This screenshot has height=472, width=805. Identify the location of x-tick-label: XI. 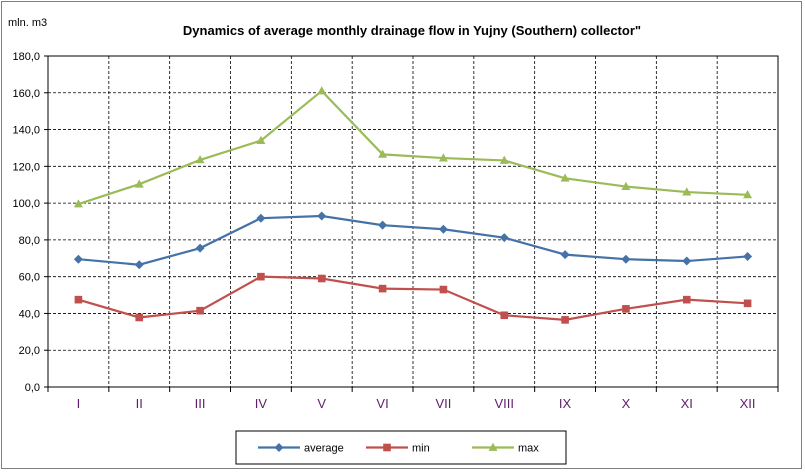
(687, 403).